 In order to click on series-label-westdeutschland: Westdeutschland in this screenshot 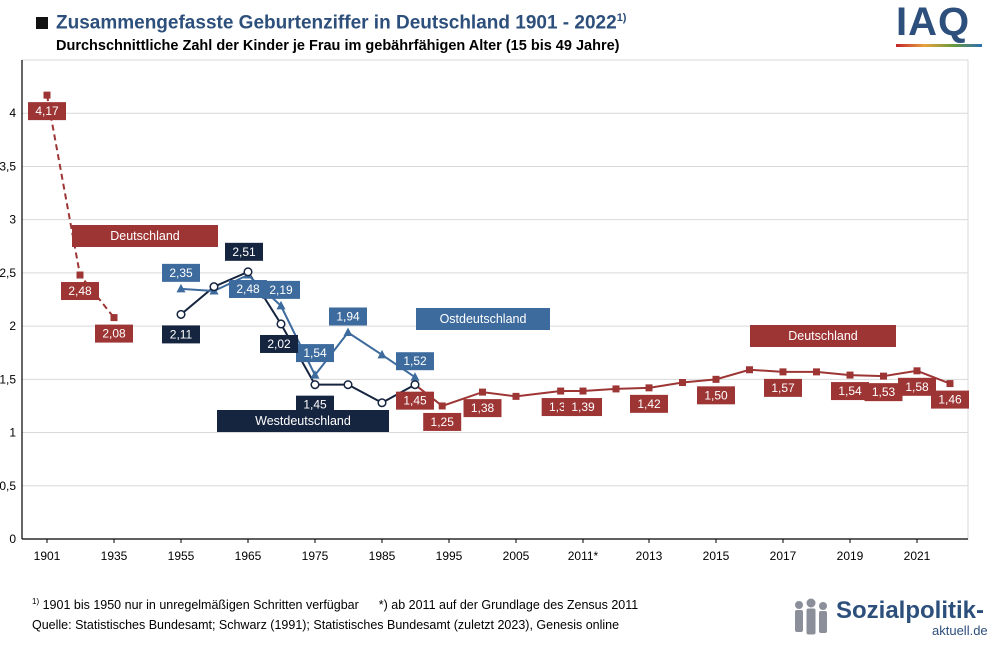, I will do `click(303, 421)`.